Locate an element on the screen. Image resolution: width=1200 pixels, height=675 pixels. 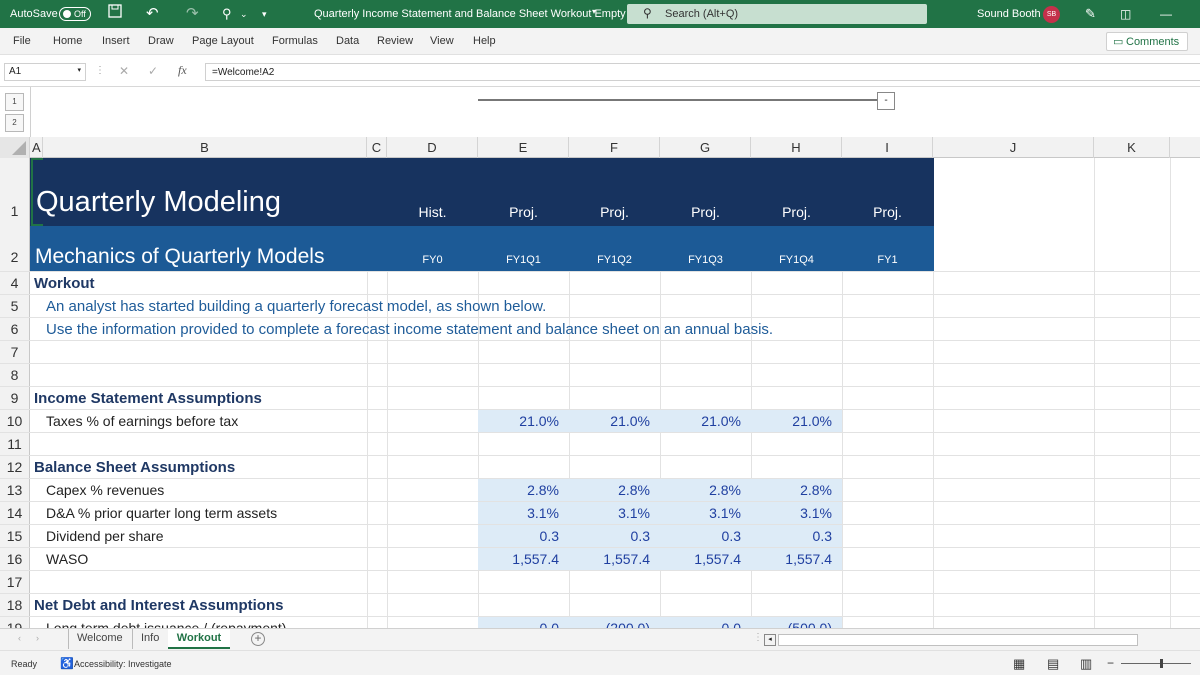
fiscal-period: FY1Q3 is located at coordinates (705, 260).